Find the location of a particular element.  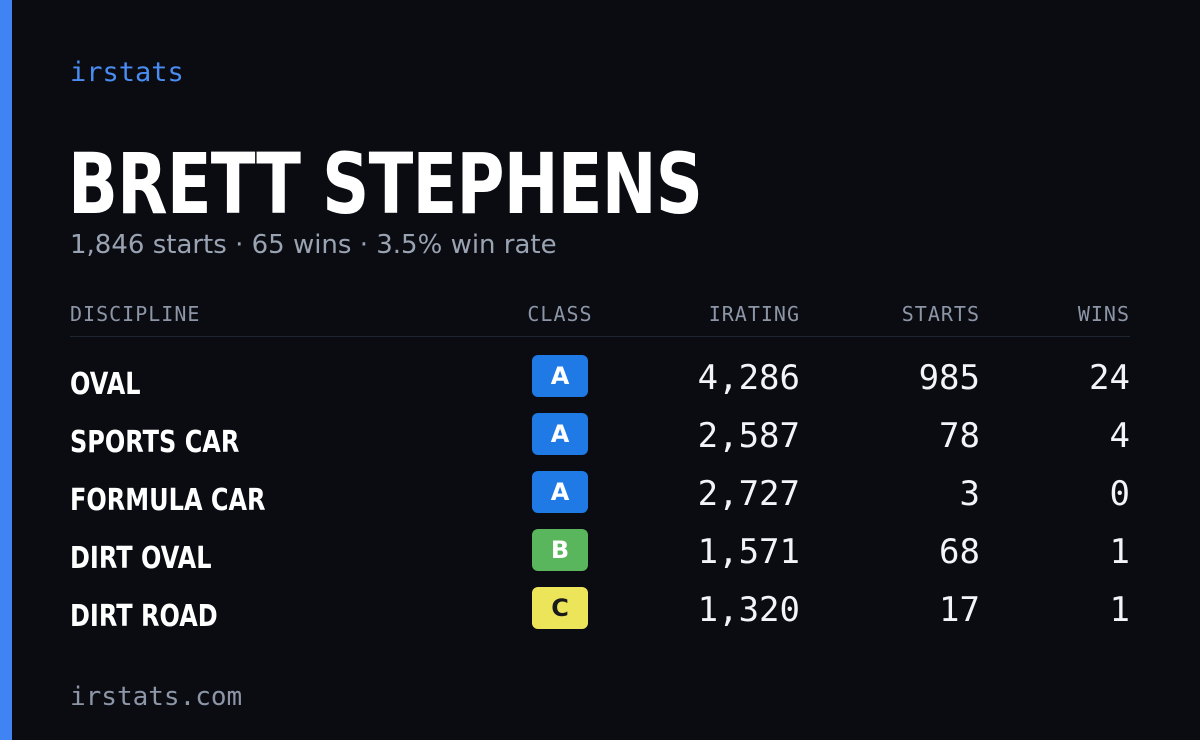

irating-value: 2,727 is located at coordinates (748, 494).